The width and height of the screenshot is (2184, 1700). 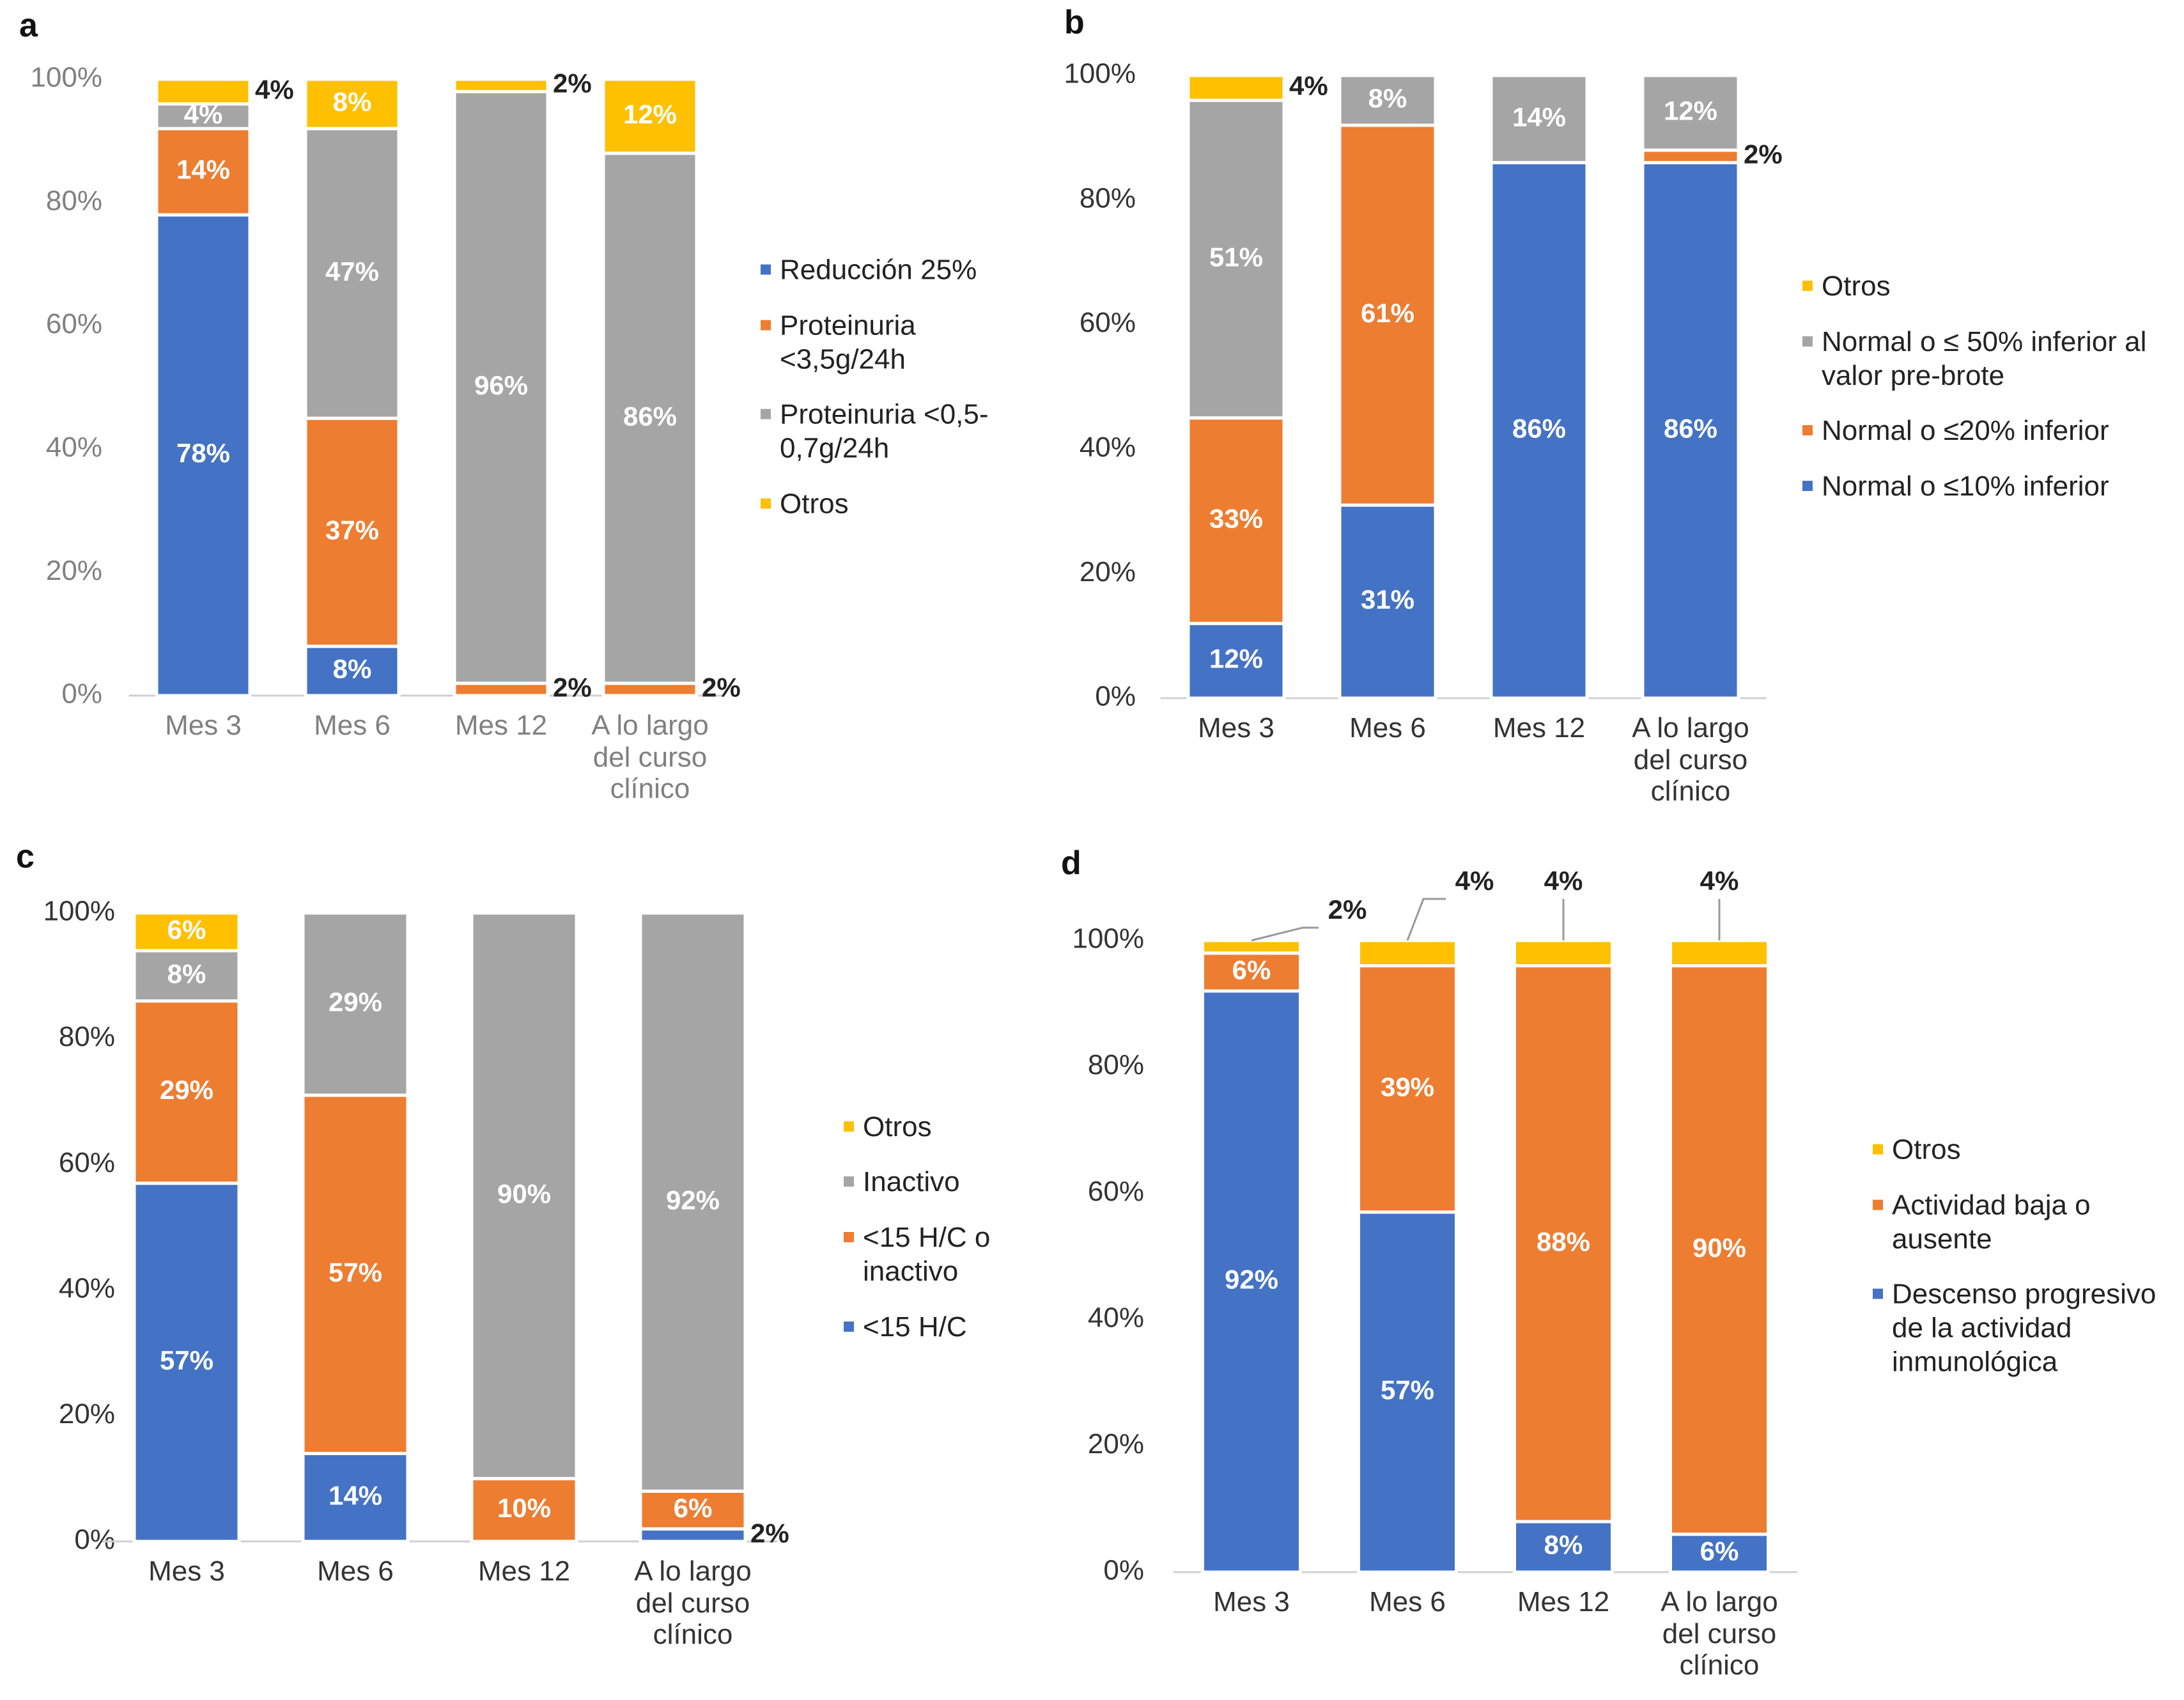 I want to click on data-label: 61%, so click(x=1387, y=313).